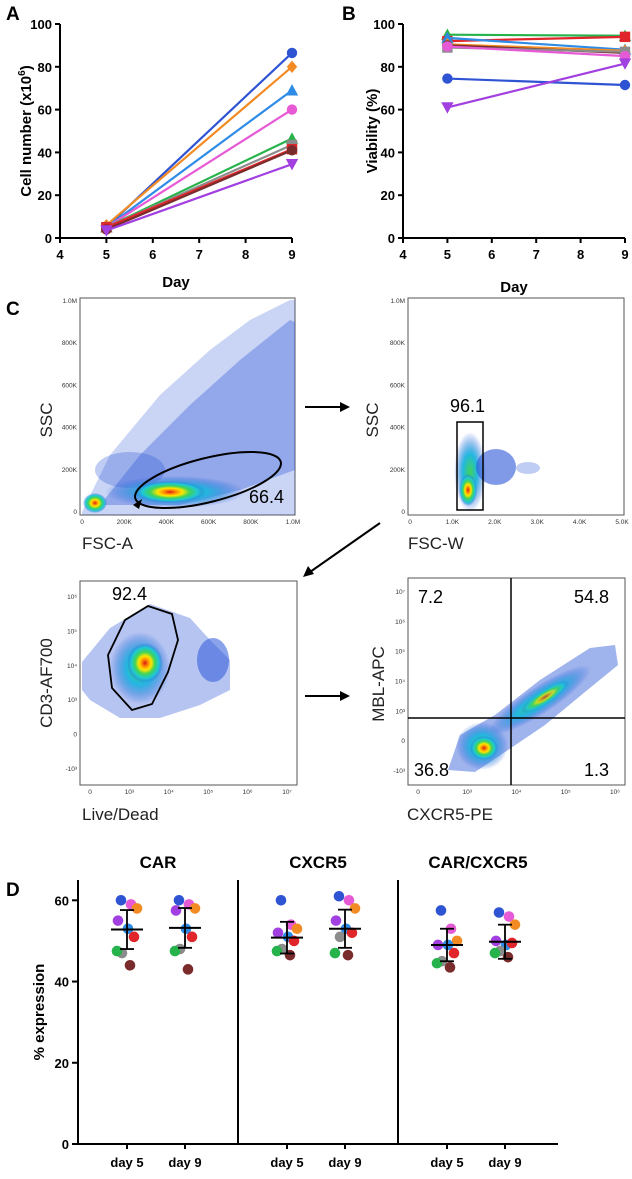  I want to click on flow-plot-1-x-label: FSC-A, so click(108, 543).